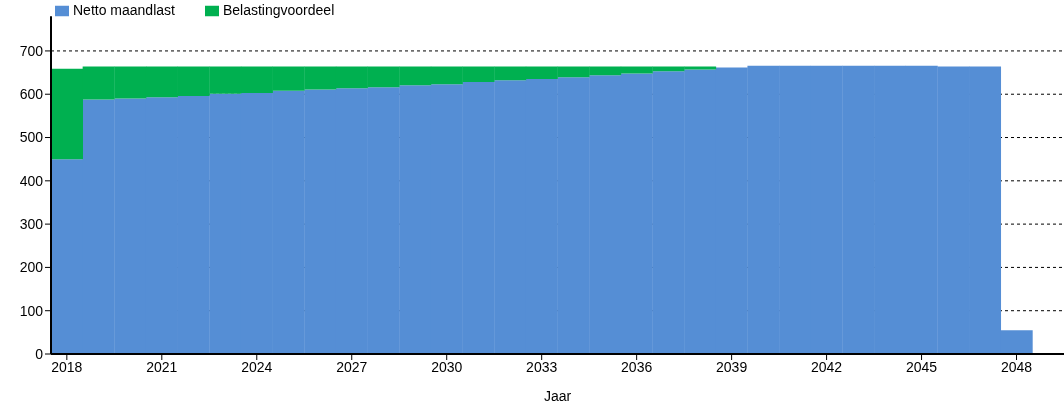 This screenshot has width=1064, height=407. I want to click on x-tick-label: 2033, so click(542, 366).